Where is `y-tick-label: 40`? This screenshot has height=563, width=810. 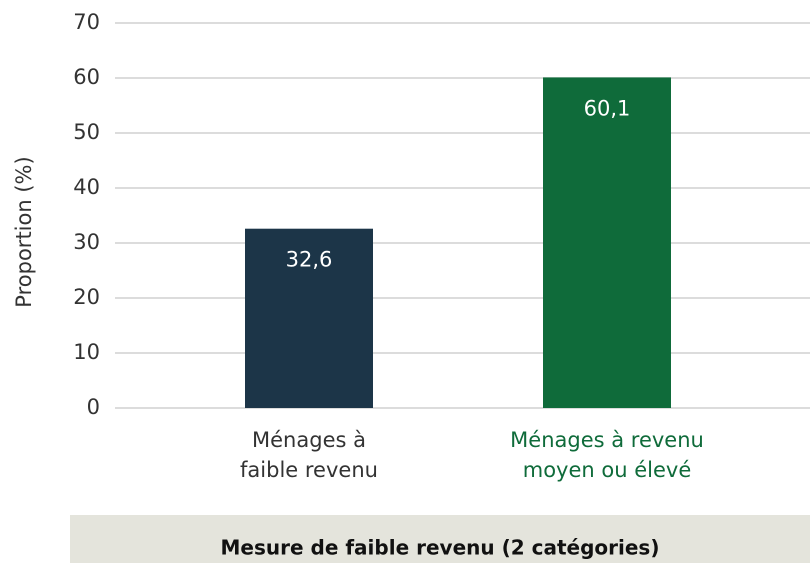
y-tick-label: 40 is located at coordinates (86, 187).